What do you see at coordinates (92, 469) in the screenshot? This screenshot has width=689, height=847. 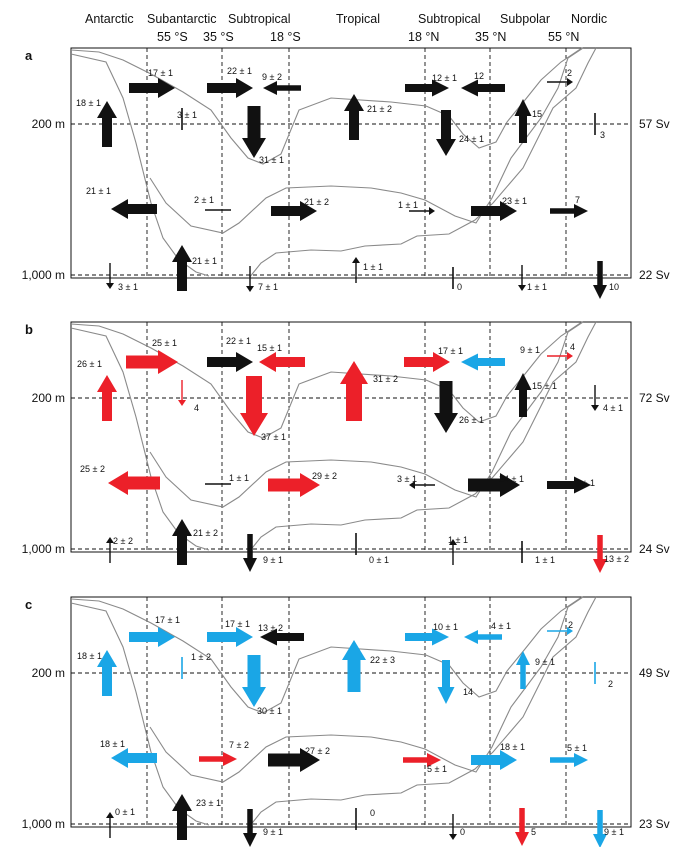 I see `transport-value: 25 ± 2` at bounding box center [92, 469].